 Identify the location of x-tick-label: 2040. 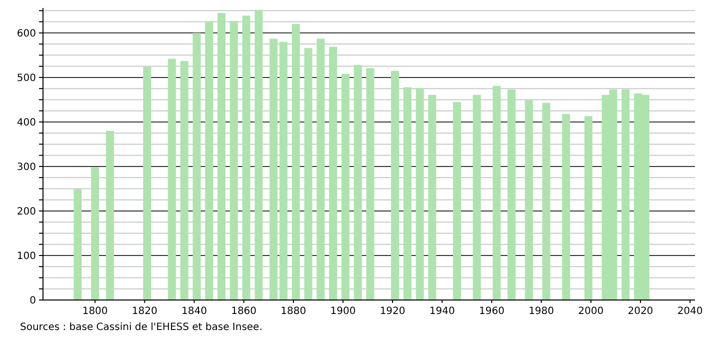
(690, 311).